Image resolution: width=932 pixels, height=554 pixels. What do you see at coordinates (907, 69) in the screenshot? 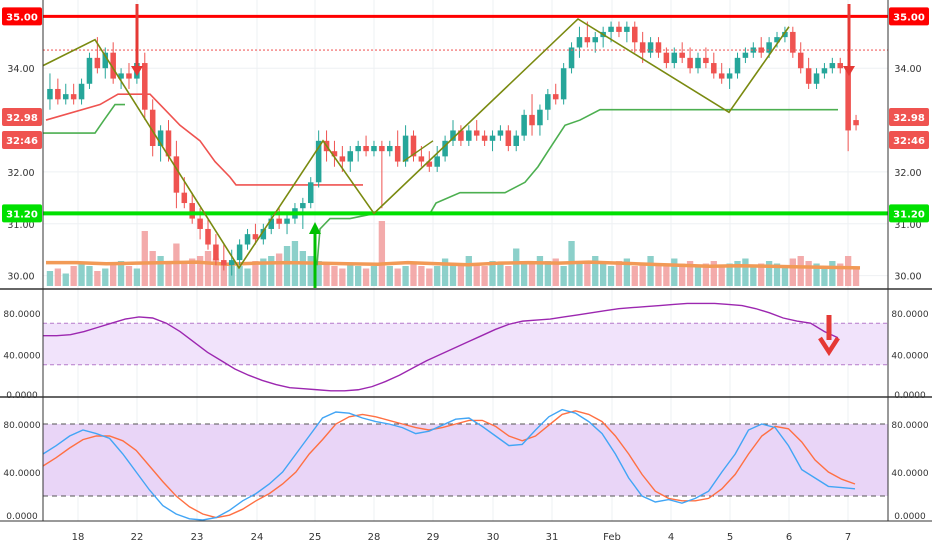
I see `y-tick-label-right: 34.00` at bounding box center [907, 69].